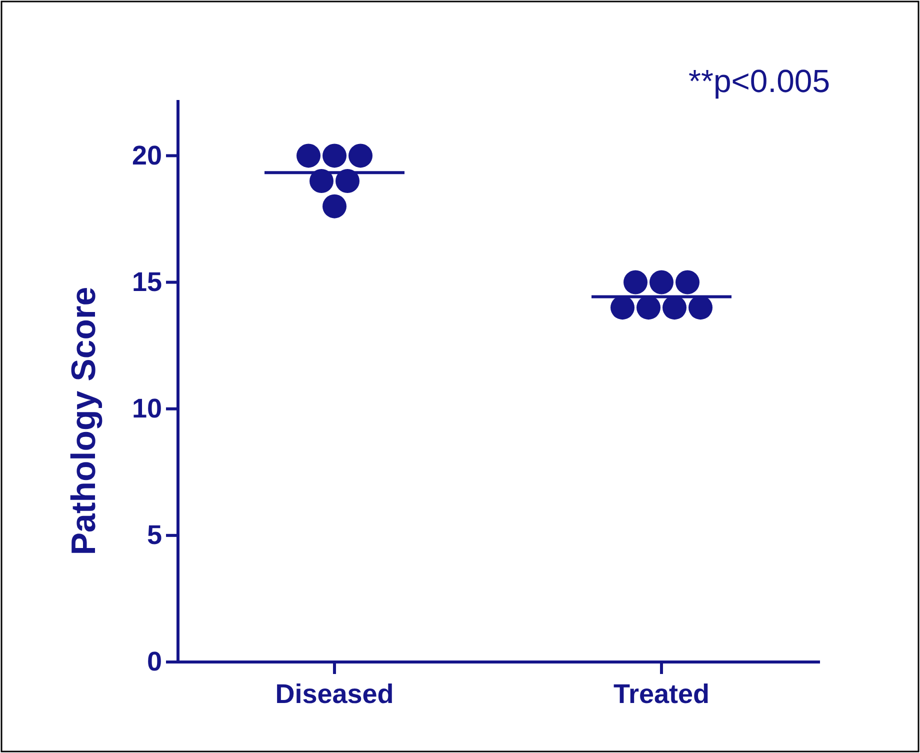 The width and height of the screenshot is (920, 753). What do you see at coordinates (147, 408) in the screenshot?
I see `y-tick-label: 10` at bounding box center [147, 408].